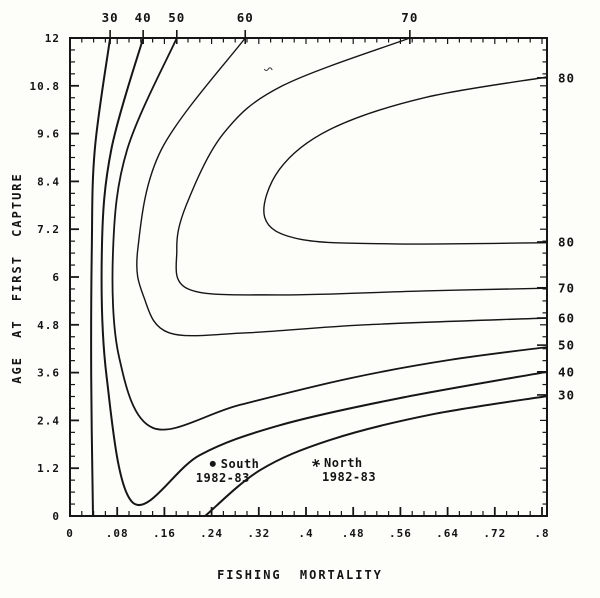 This screenshot has height=598, width=600. Describe the element at coordinates (566, 371) in the screenshot. I see `contour-label-right: 40` at that location.